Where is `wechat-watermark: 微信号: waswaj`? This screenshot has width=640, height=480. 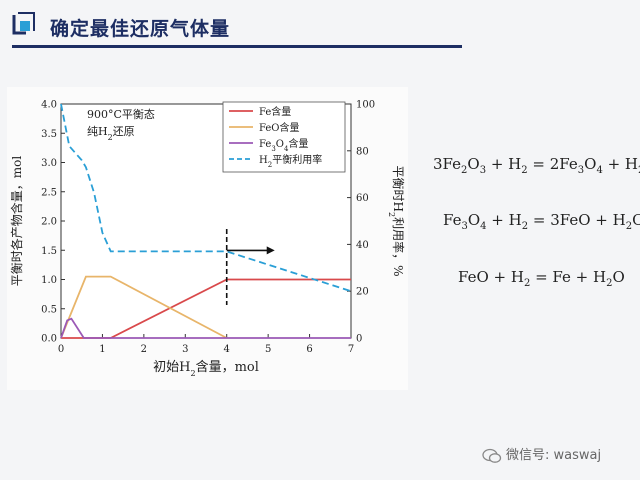 wechat-watermark: 微信号: waswaj is located at coordinates (541, 454).